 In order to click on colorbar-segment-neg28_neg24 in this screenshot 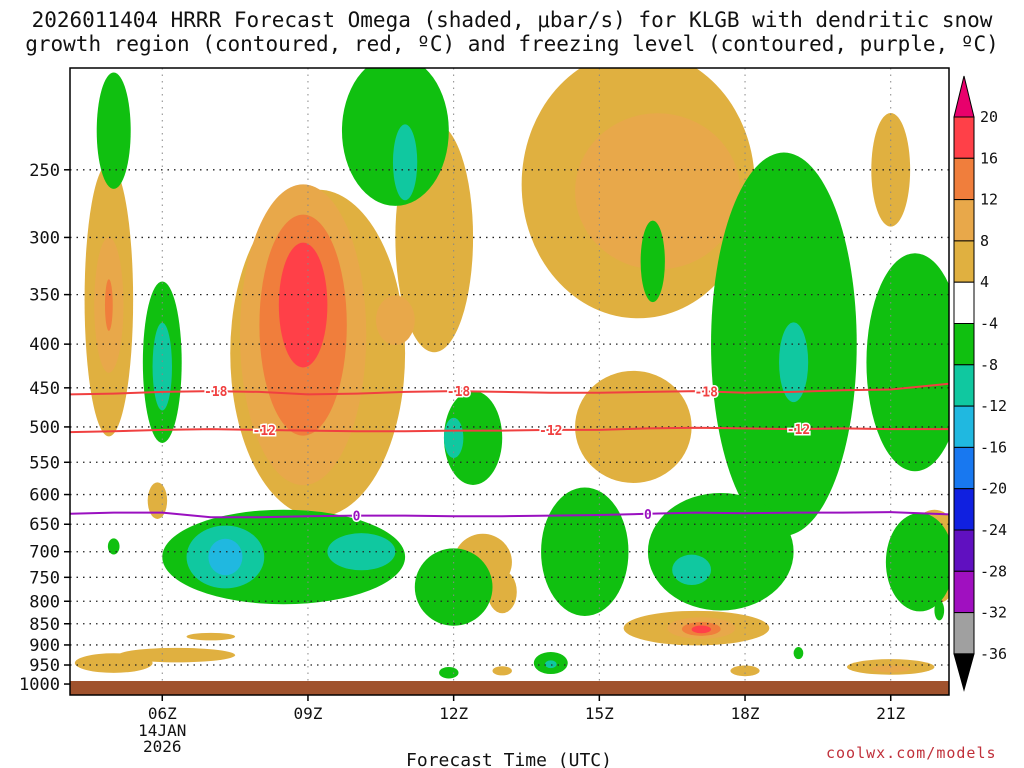, I will do `click(964, 550)`.